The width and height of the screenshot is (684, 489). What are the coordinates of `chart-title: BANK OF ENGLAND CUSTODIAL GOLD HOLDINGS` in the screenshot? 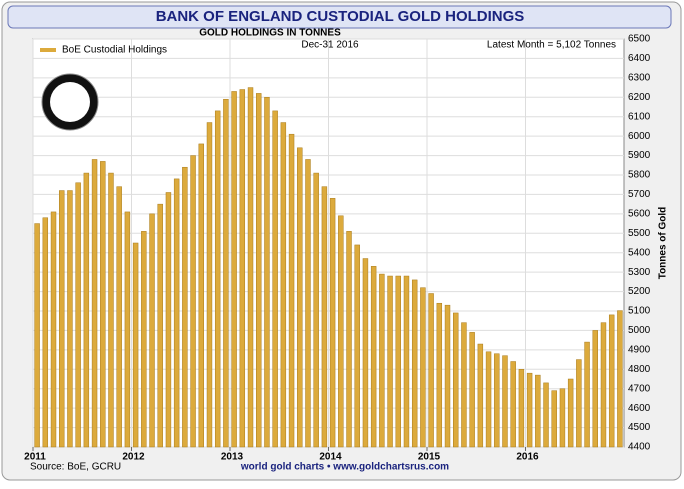 It's located at (340, 16).